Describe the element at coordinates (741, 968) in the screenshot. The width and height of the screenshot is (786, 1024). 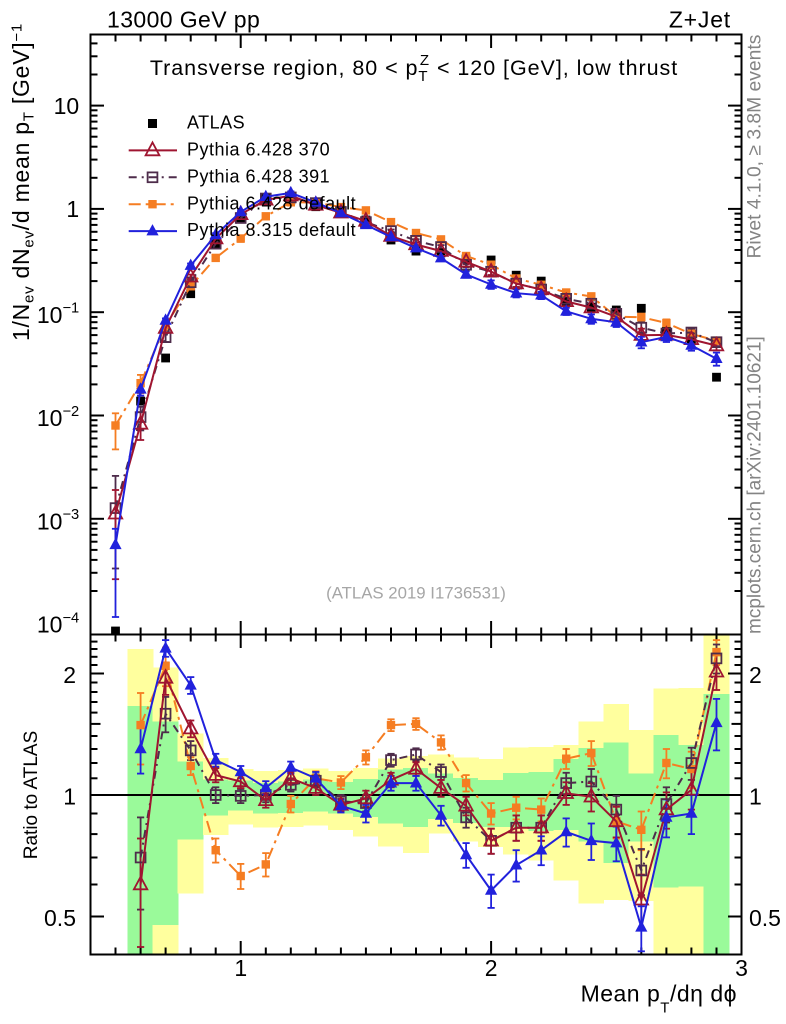
I see `svg-text: 3` at that location.